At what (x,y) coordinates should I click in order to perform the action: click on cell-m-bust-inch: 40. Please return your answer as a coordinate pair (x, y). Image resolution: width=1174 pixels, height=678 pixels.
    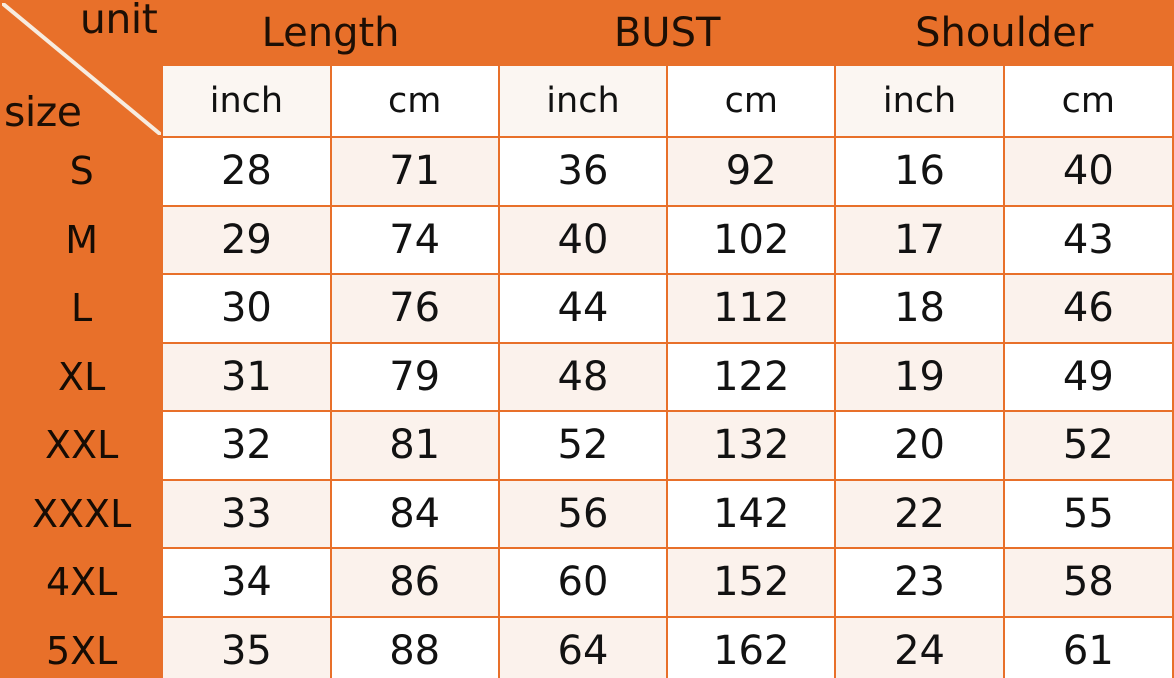
    Looking at the image, I should click on (583, 239).